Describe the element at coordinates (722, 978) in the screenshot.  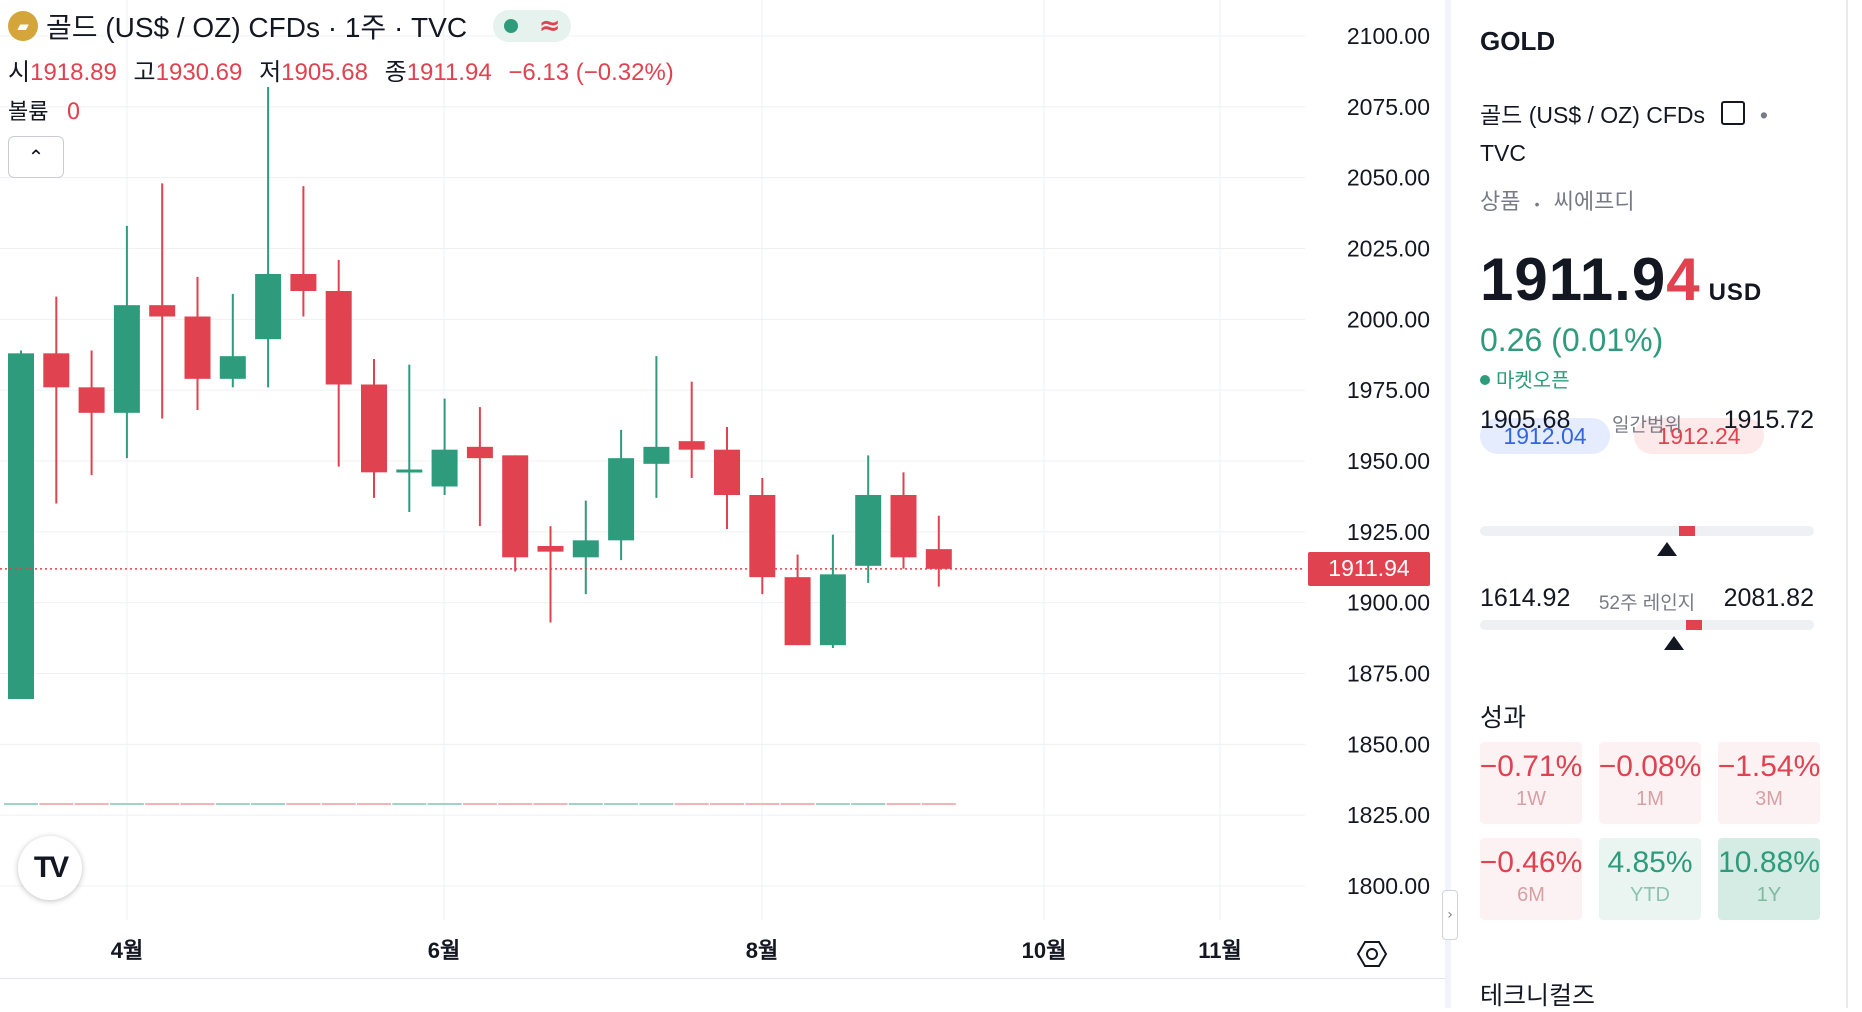
I see `time-axis-border` at that location.